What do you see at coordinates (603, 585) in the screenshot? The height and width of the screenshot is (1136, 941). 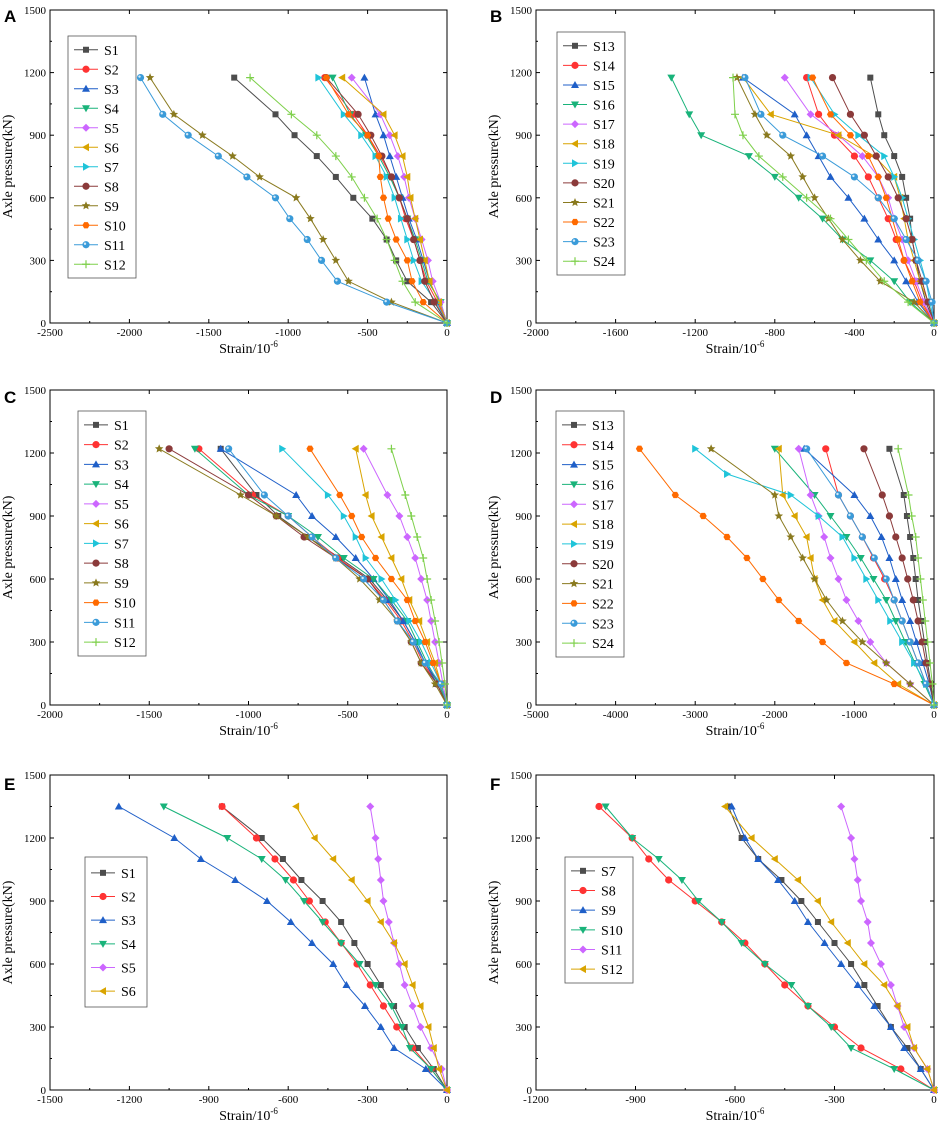 I see `legend-label: S21` at bounding box center [603, 585].